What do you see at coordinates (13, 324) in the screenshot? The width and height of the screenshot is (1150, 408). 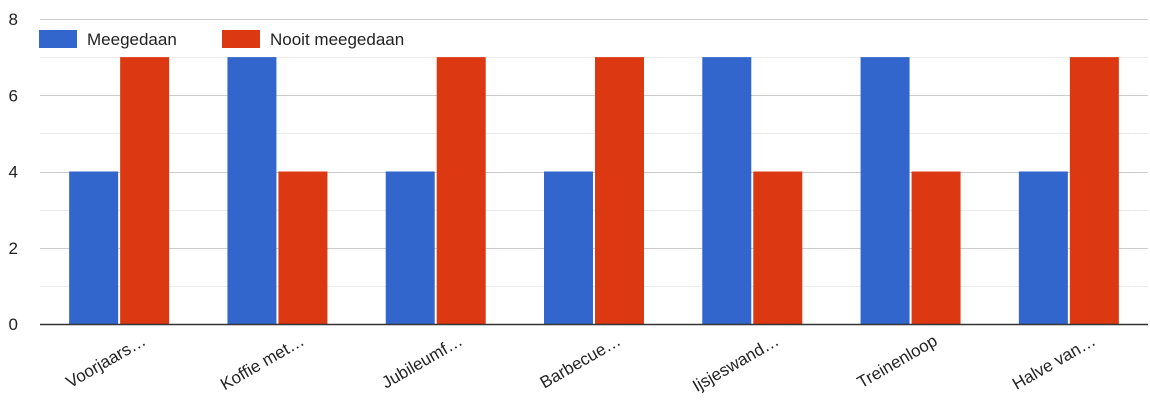 I see `y-tick-label: 0` at bounding box center [13, 324].